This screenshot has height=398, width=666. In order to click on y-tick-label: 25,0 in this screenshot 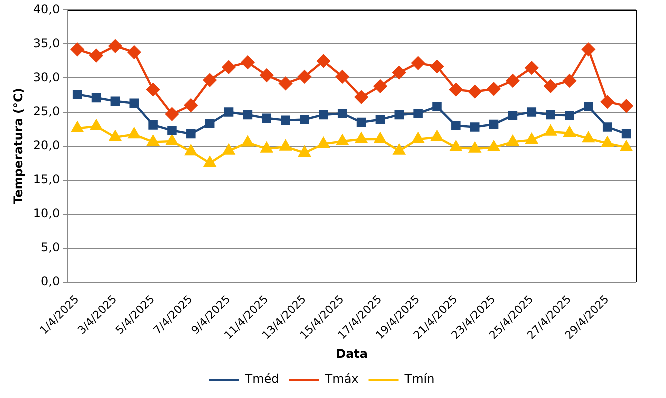, I will do `click(46, 111)`.